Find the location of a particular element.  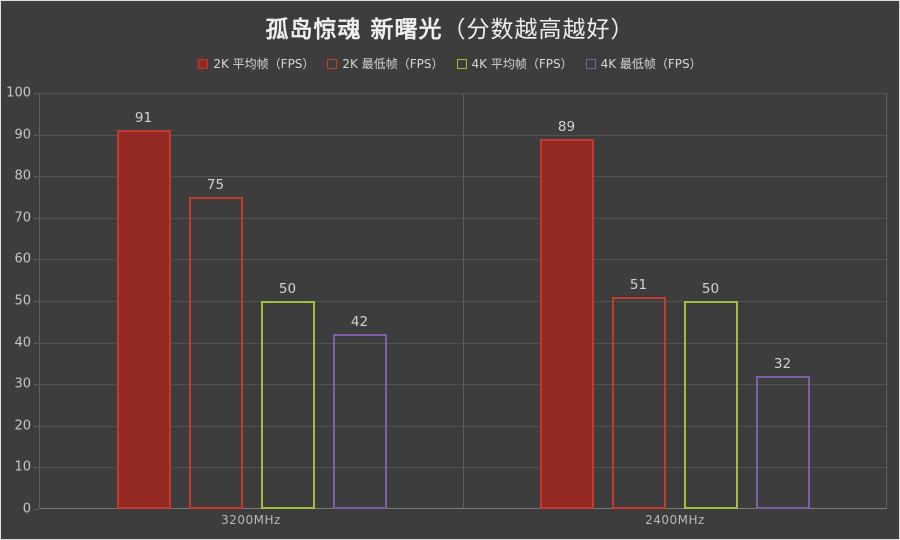

legend-label: 2K 最低帧（FPS） is located at coordinates (393, 64).